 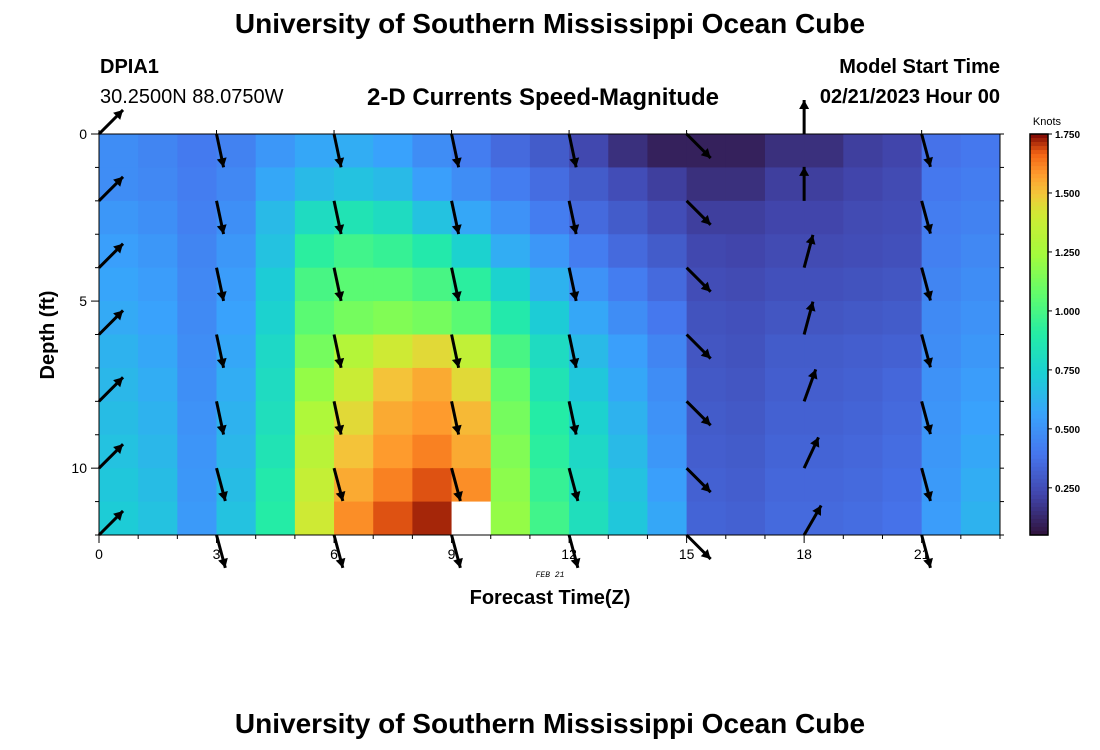 What do you see at coordinates (99, 554) in the screenshot?
I see `x-tick-label: 0` at bounding box center [99, 554].